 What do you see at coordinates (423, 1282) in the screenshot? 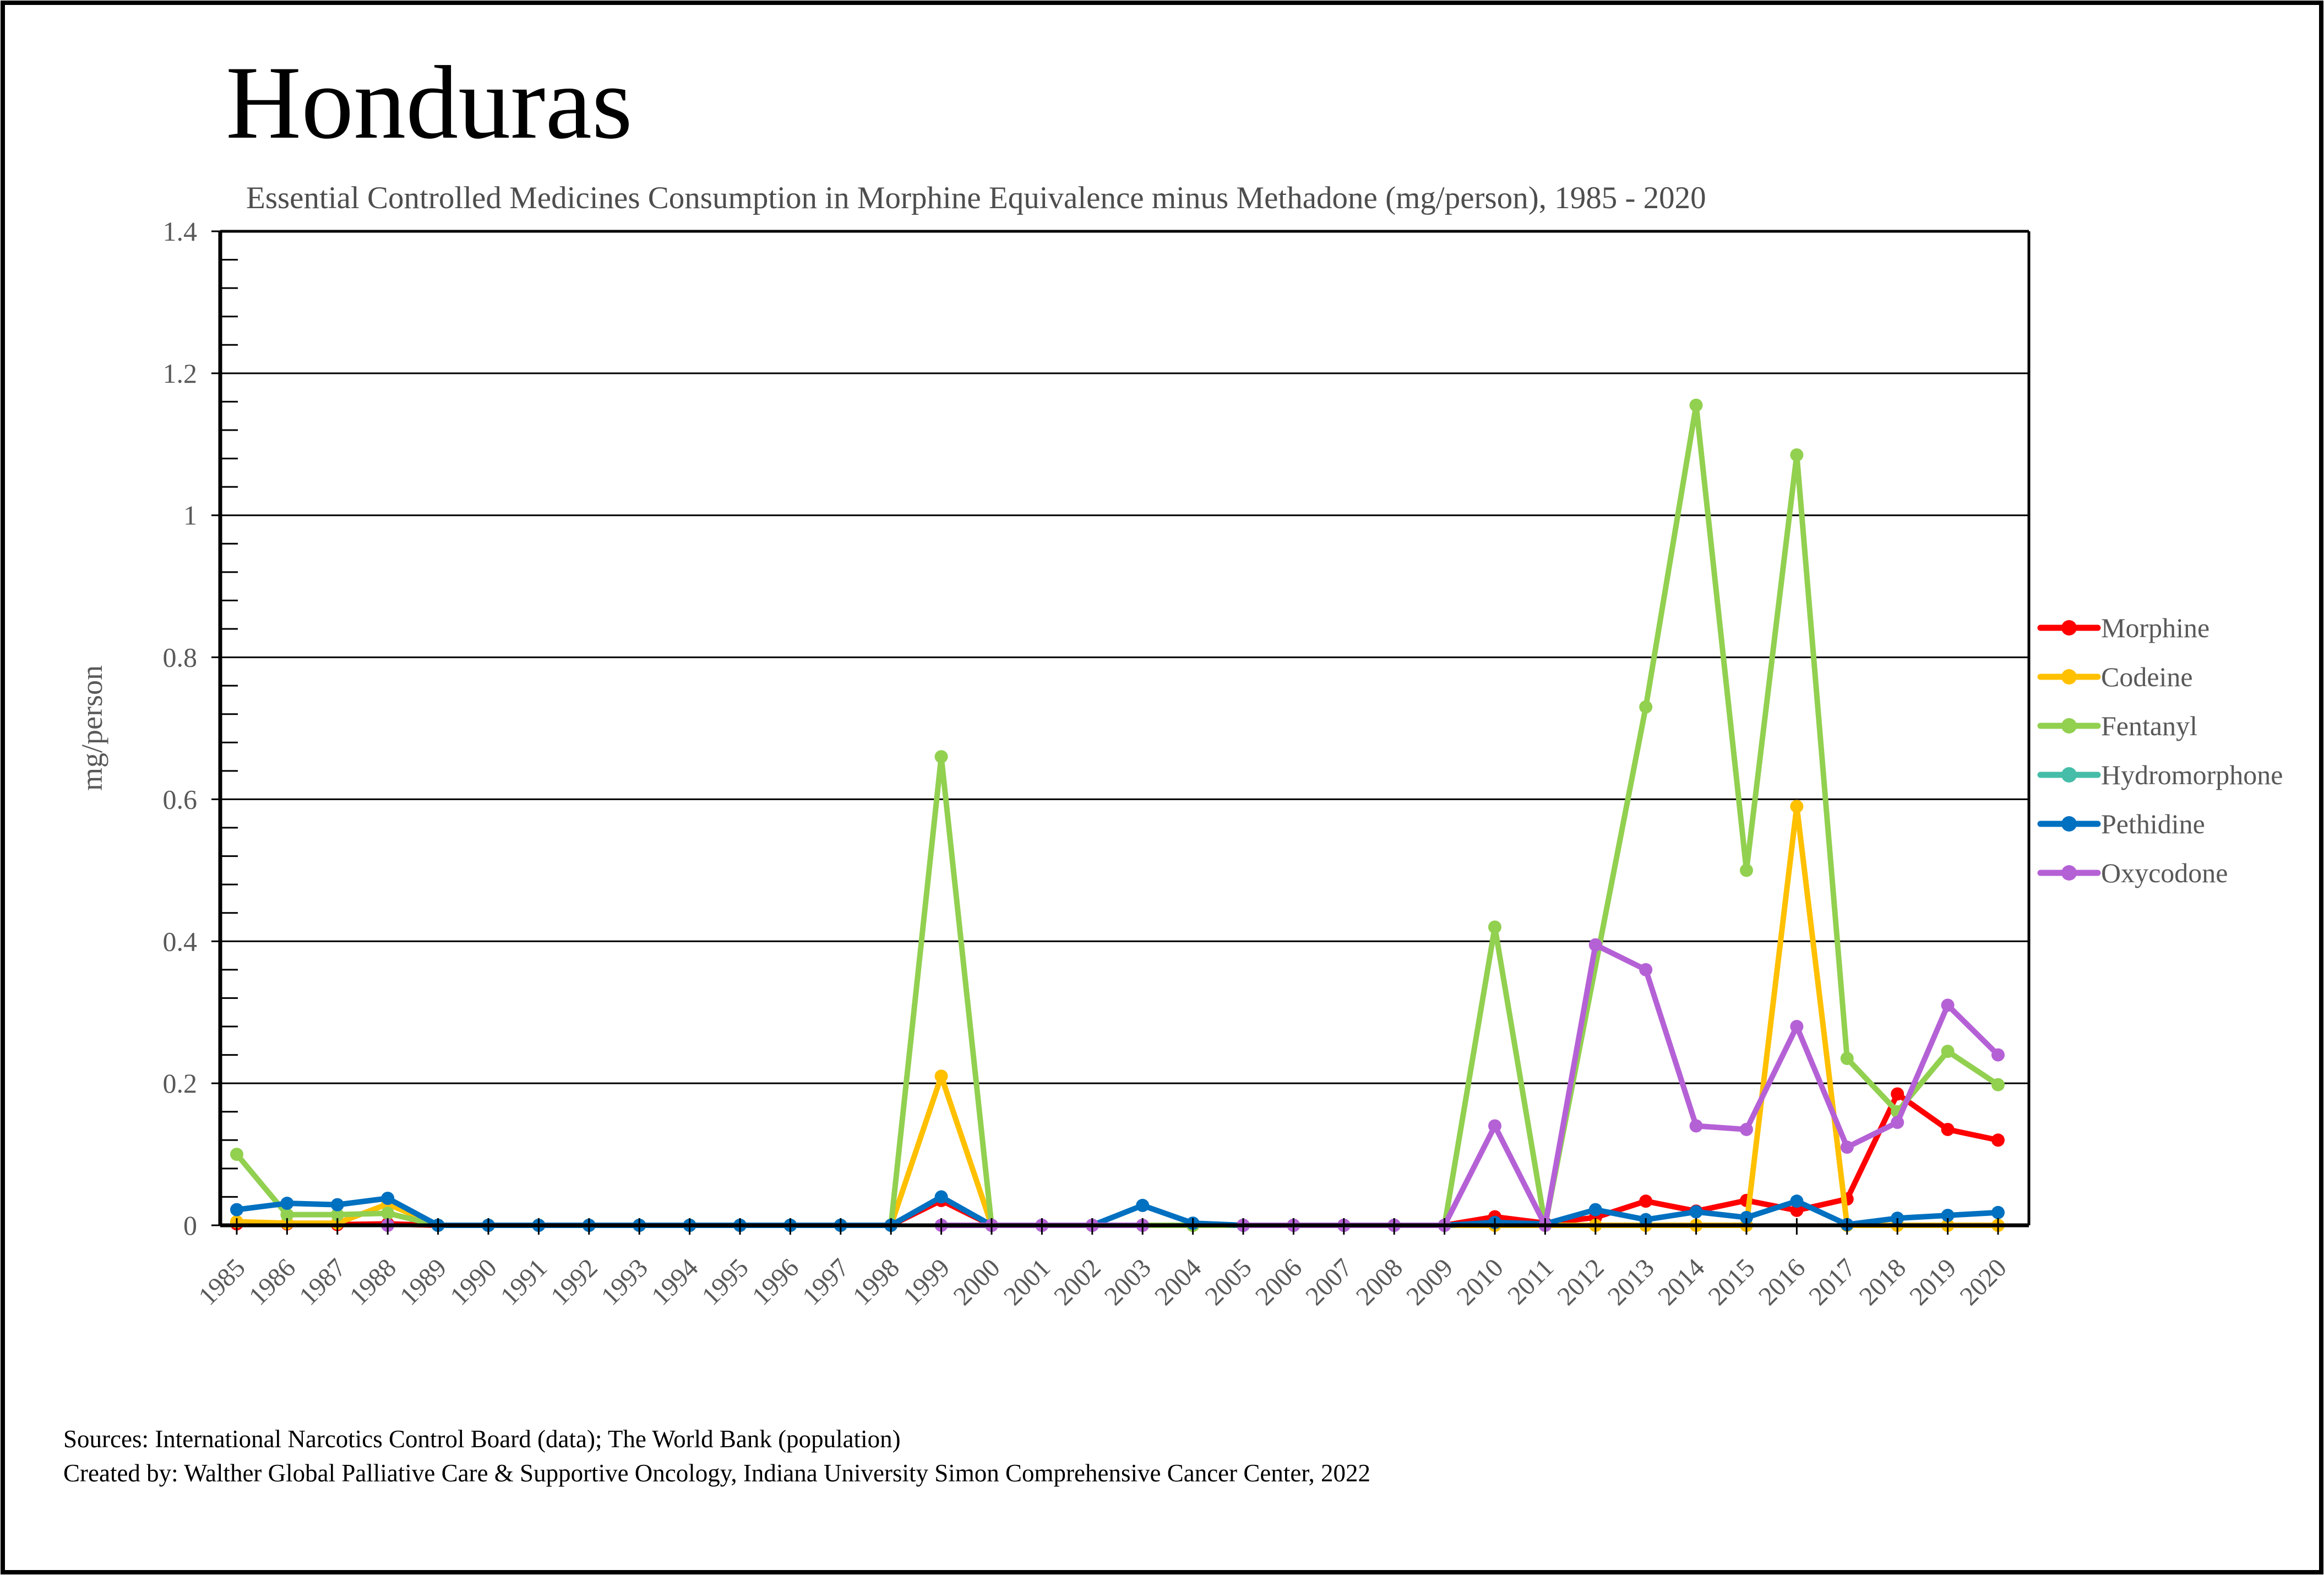
I see `x-tick-label: 1989` at bounding box center [423, 1282].